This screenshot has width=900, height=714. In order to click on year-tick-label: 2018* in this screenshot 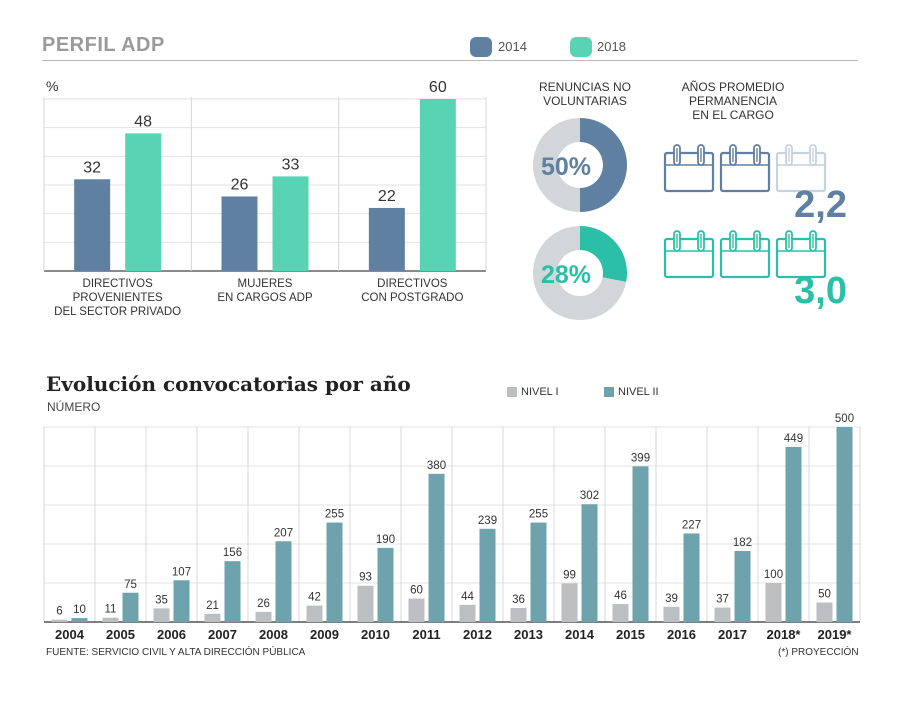, I will do `click(784, 634)`.